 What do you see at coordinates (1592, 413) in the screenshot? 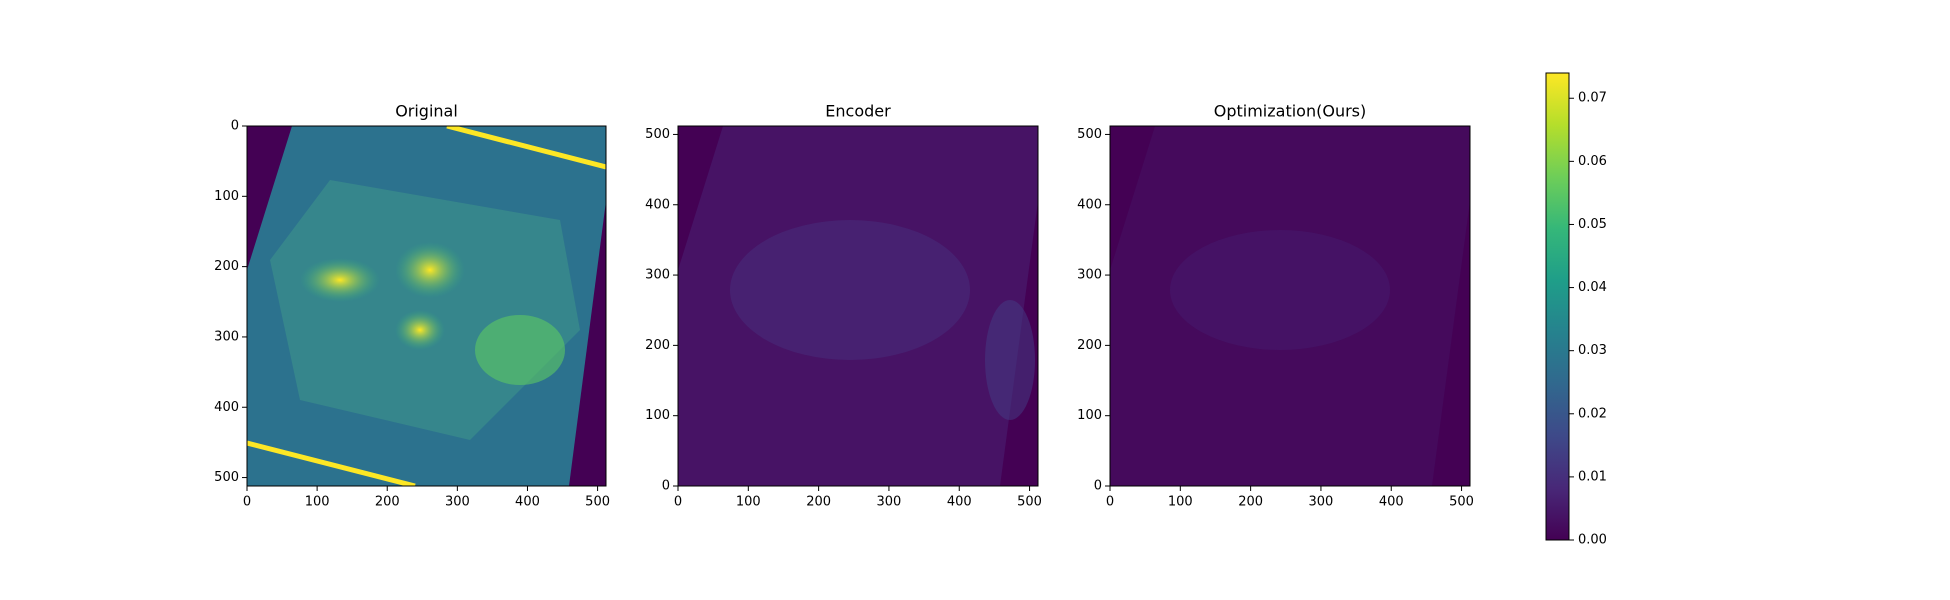
I see `colorbar-tick-label: 0.02` at bounding box center [1592, 413].